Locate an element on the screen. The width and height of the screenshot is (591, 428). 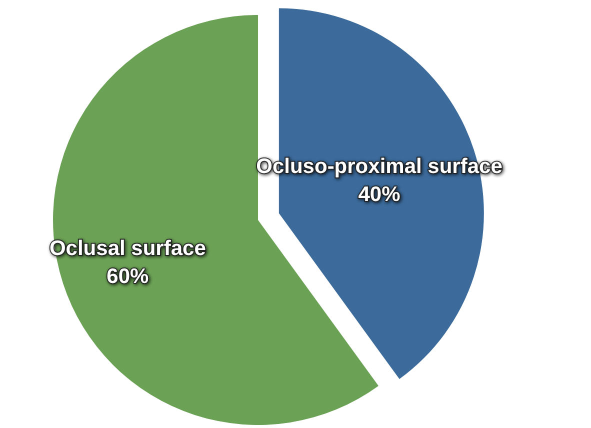
data-label: 40% is located at coordinates (379, 194).